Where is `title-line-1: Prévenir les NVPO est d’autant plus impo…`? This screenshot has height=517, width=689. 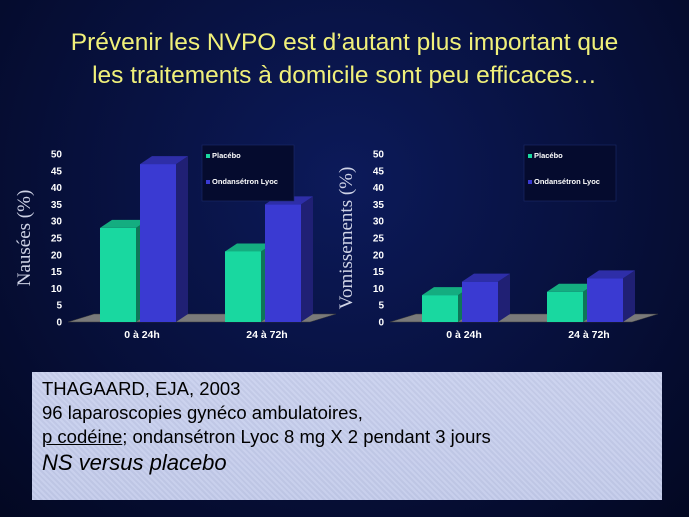
title-line-1: Prévenir les NVPO est d’autant plus impo… is located at coordinates (344, 42).